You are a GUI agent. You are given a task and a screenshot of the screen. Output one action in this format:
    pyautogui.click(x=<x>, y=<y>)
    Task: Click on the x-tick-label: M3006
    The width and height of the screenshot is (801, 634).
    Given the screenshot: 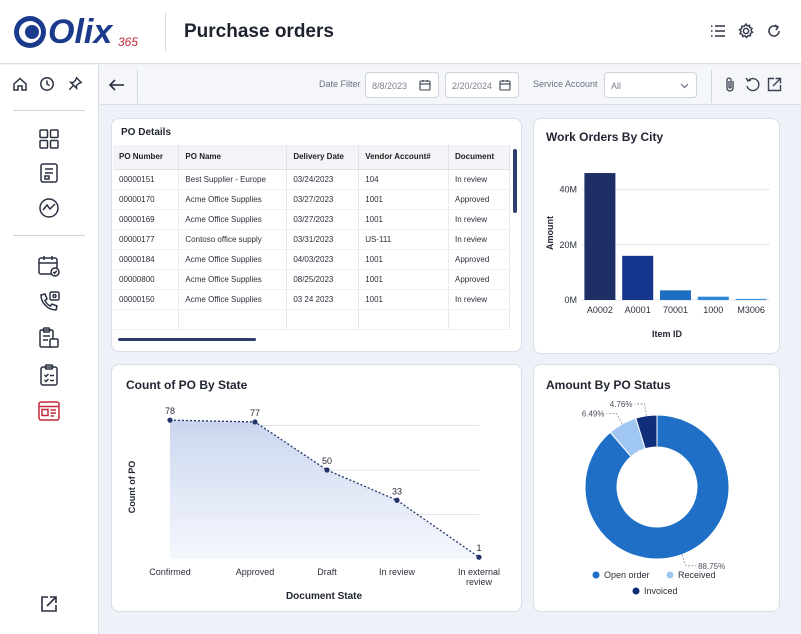 What is the action you would take?
    pyautogui.click(x=751, y=310)
    